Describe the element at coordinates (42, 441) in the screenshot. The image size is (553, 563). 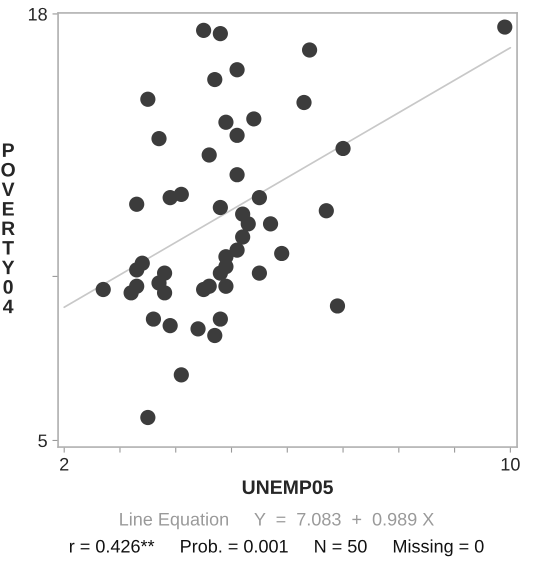
I see `y-tick-label: 5` at that location.